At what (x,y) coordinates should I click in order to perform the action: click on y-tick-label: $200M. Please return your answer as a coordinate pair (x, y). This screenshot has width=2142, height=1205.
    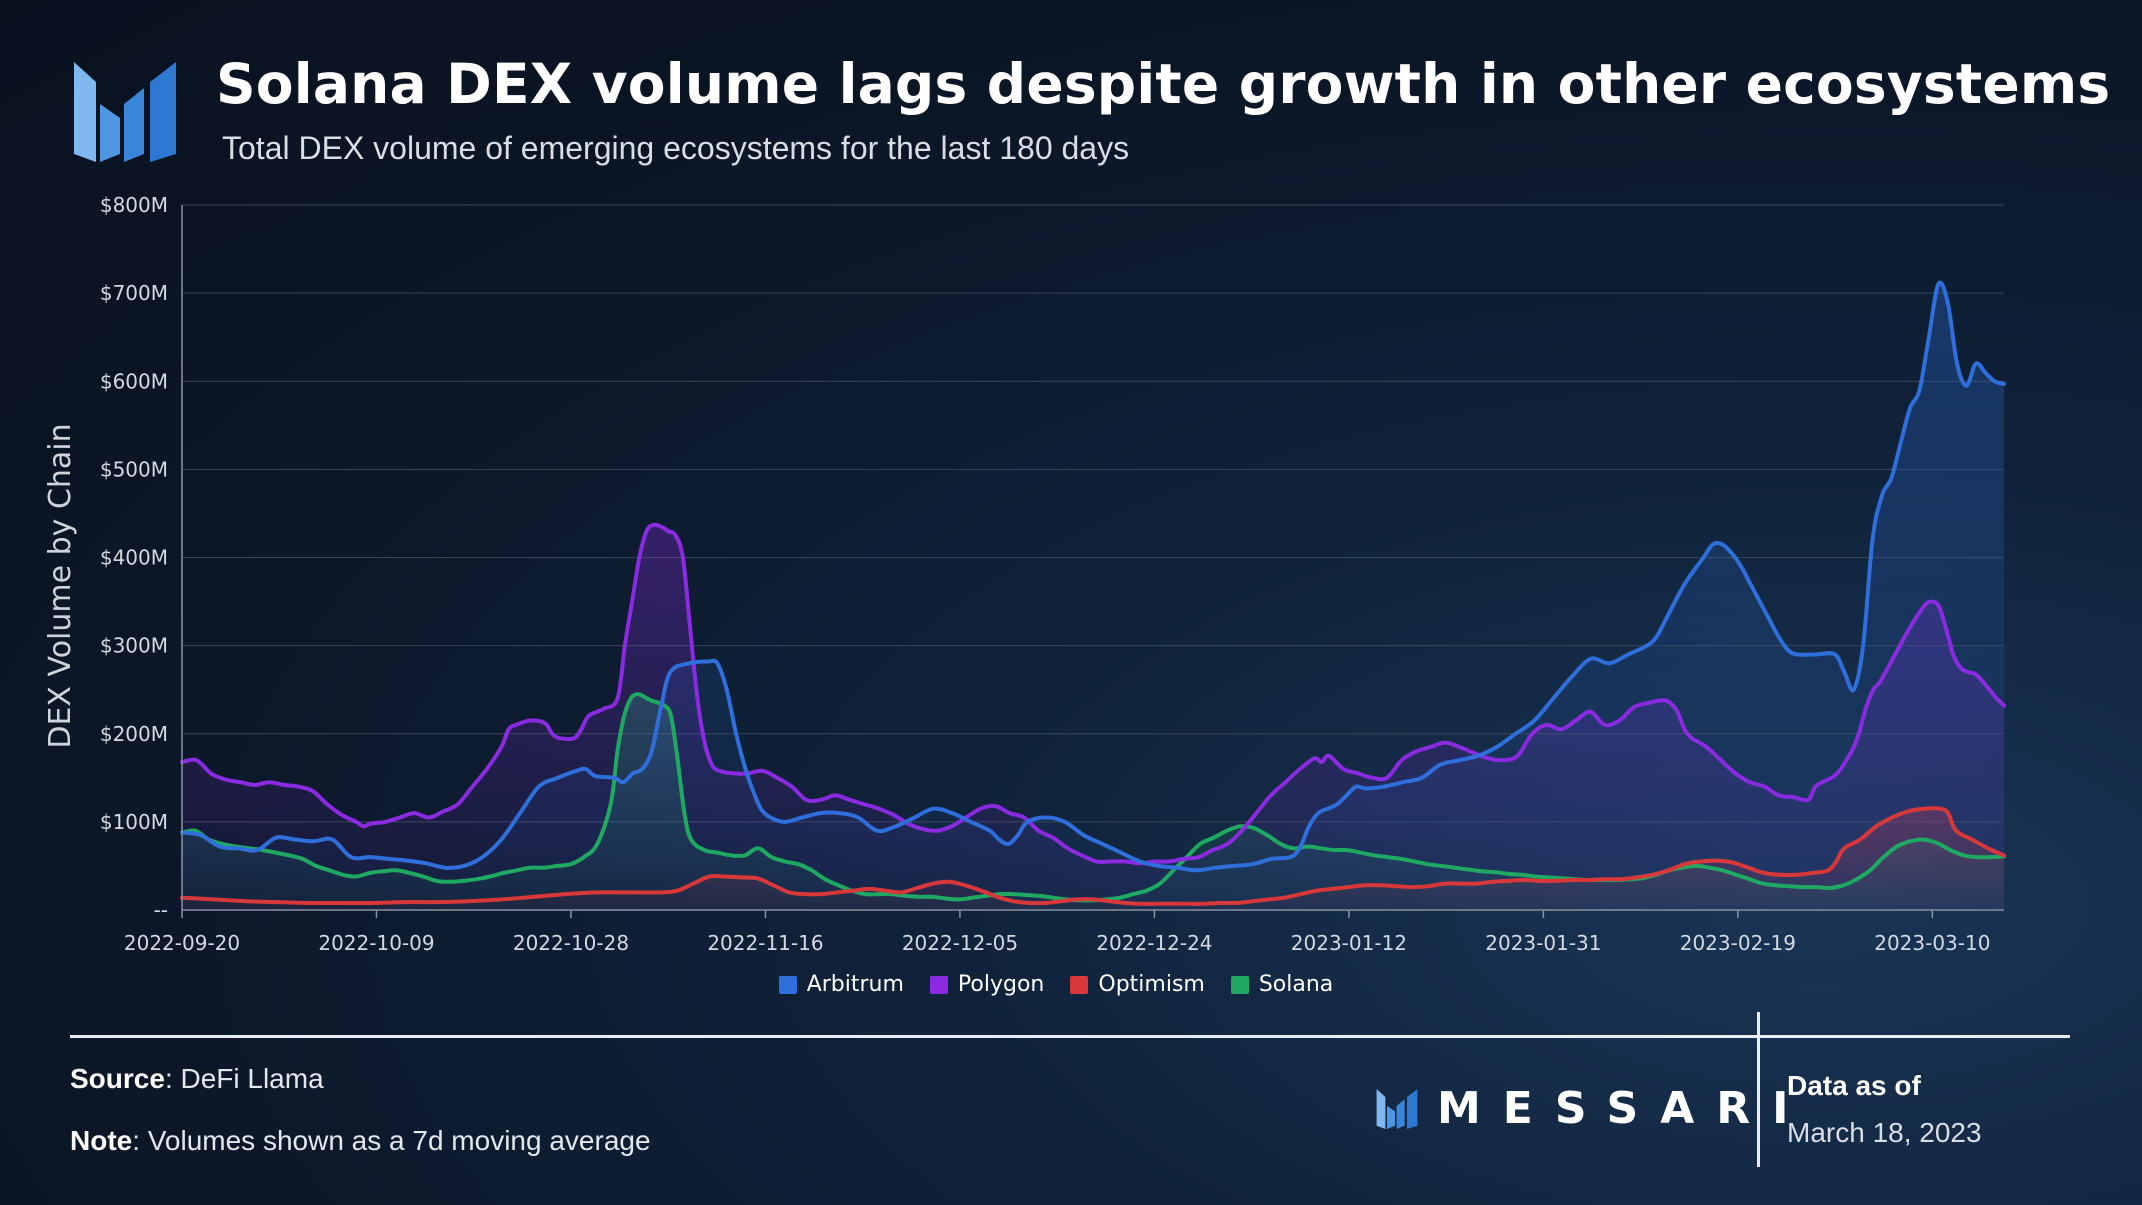
    Looking at the image, I should click on (134, 734).